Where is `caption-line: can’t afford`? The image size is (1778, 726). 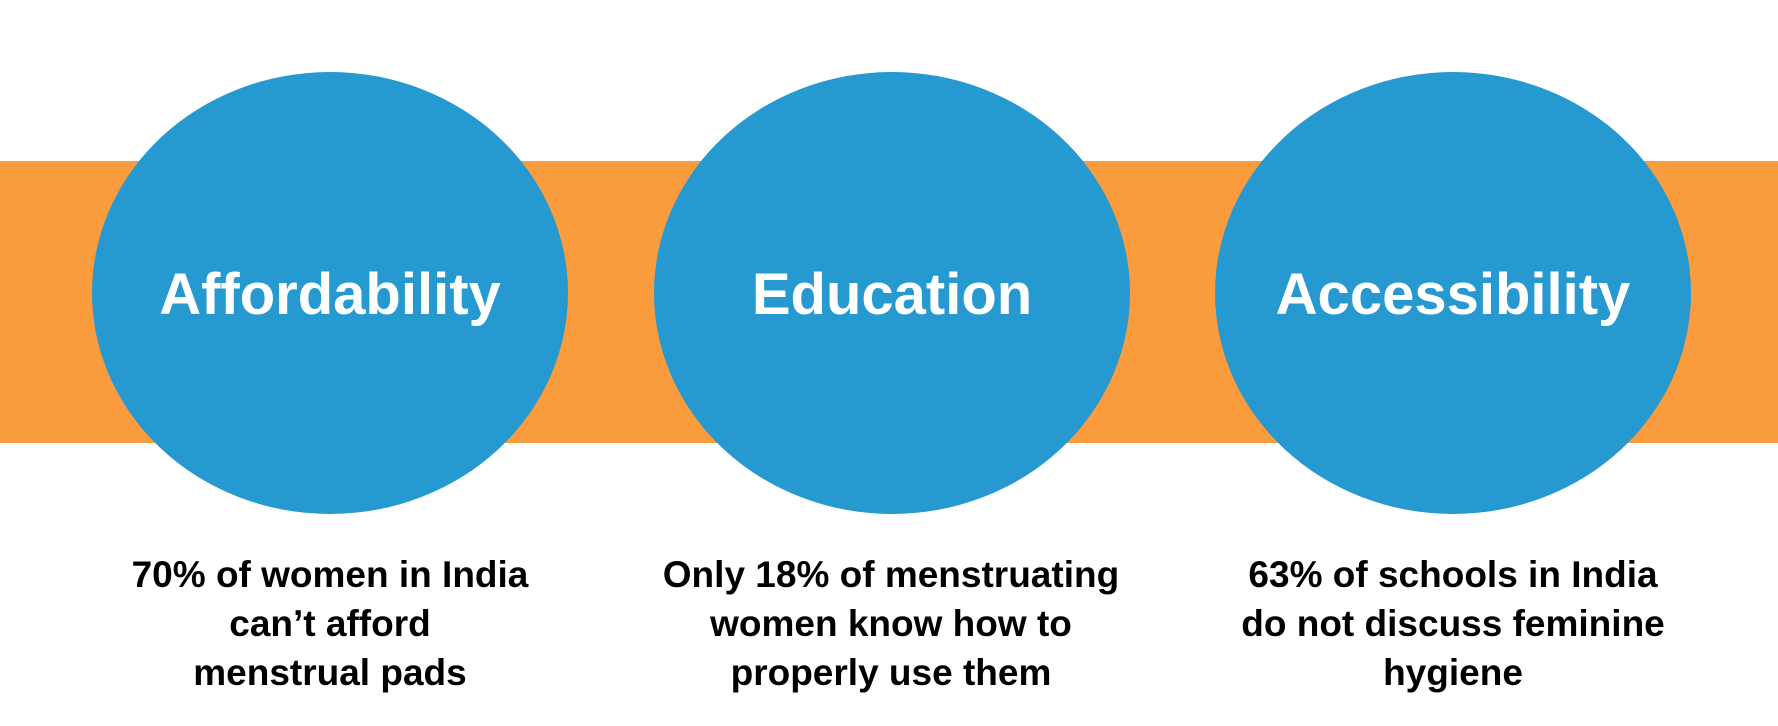 caption-line: can’t afford is located at coordinates (330, 623).